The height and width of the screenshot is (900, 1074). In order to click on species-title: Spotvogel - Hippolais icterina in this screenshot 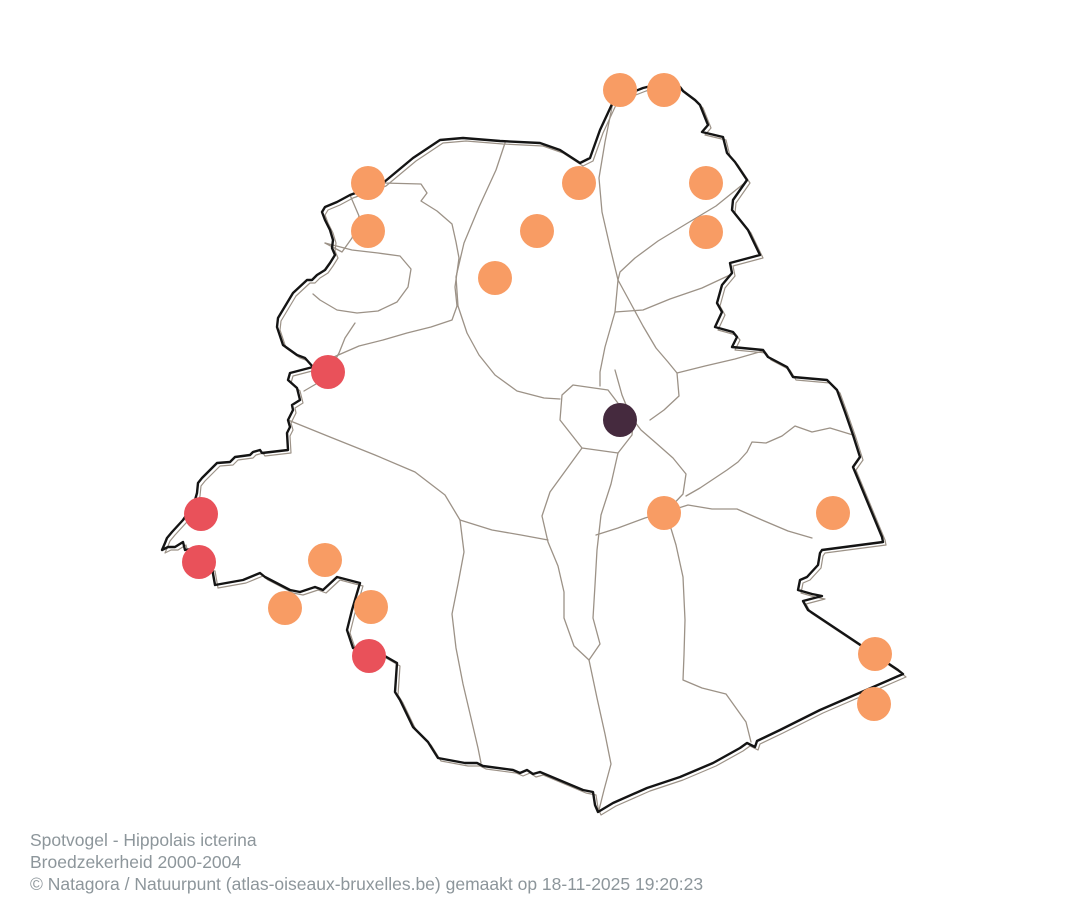, I will do `click(143, 840)`.